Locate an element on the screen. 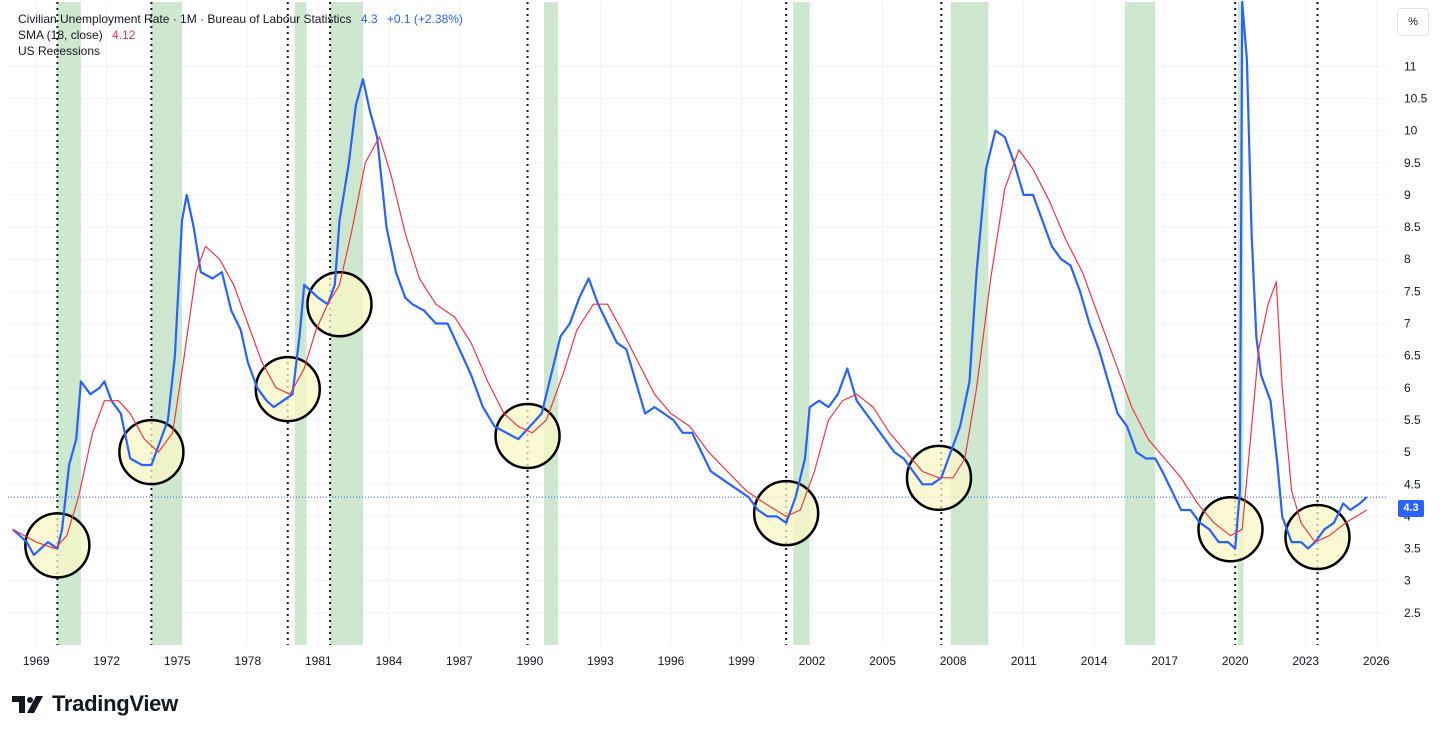 The width and height of the screenshot is (1456, 734). tradingview-logo-icon is located at coordinates (27, 704).